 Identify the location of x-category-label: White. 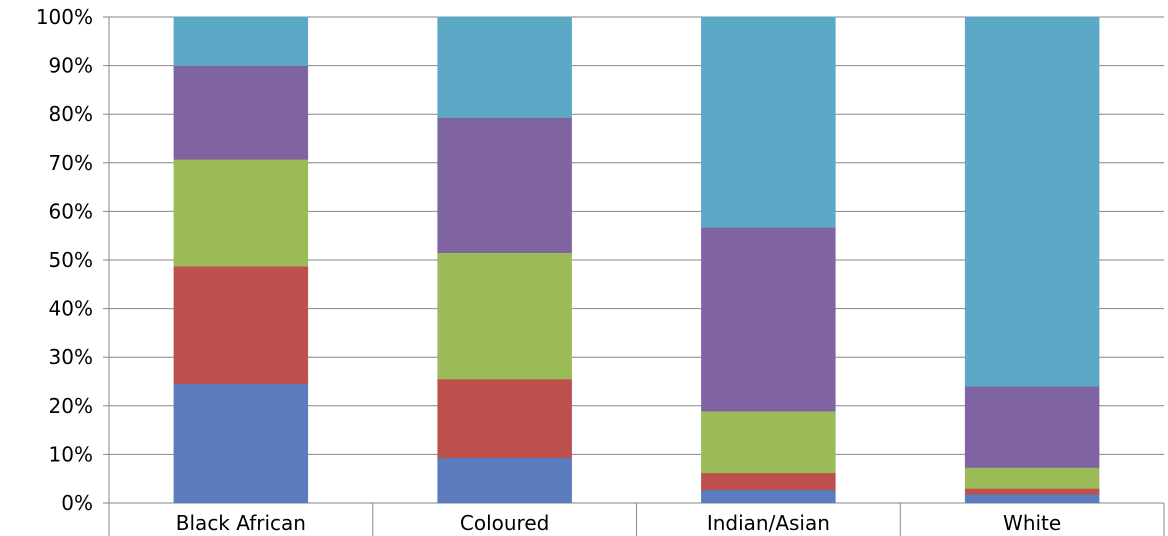
(1032, 523).